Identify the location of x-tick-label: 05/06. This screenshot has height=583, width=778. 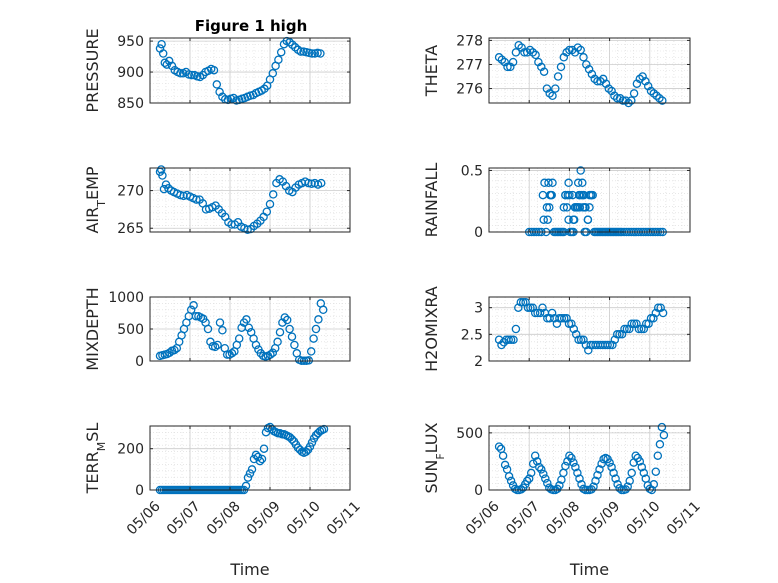
(483, 518).